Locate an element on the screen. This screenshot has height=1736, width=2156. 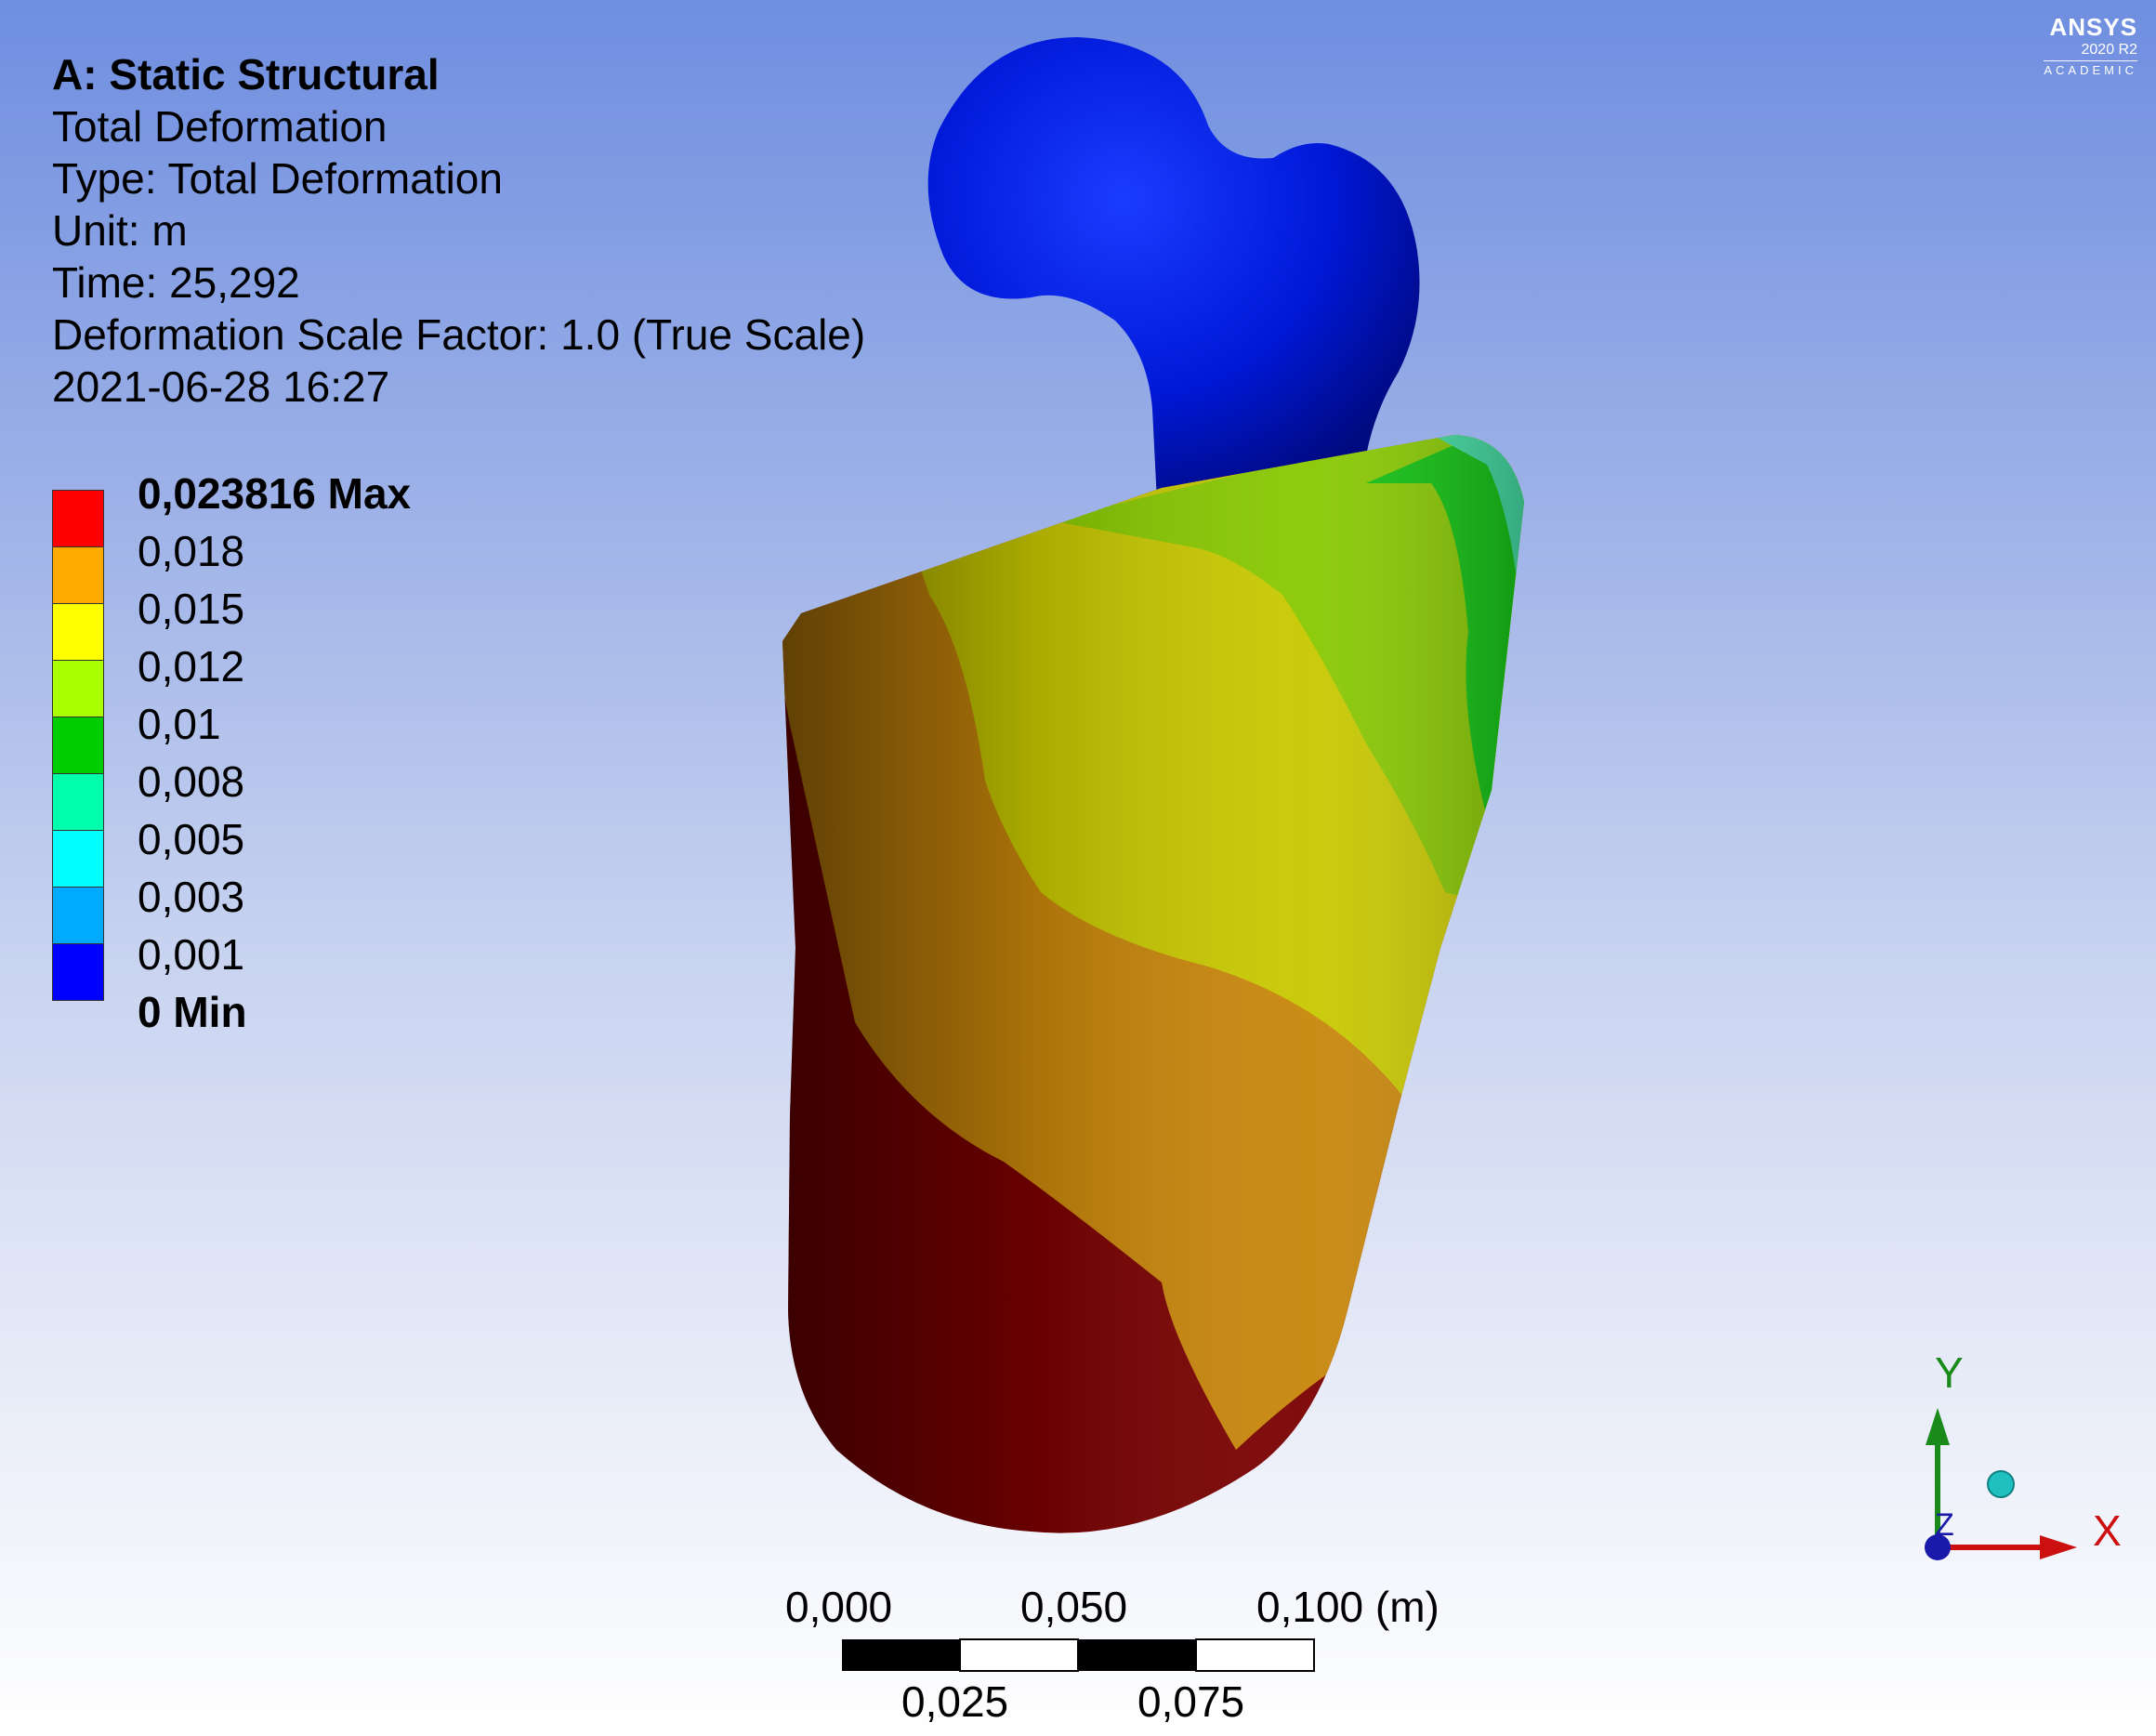
logo-version: 2020 R2 is located at coordinates (2090, 51).